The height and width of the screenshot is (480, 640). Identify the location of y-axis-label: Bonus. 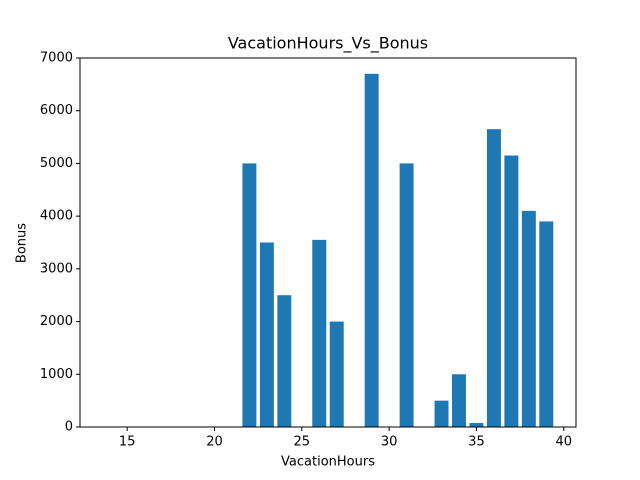
(22, 243).